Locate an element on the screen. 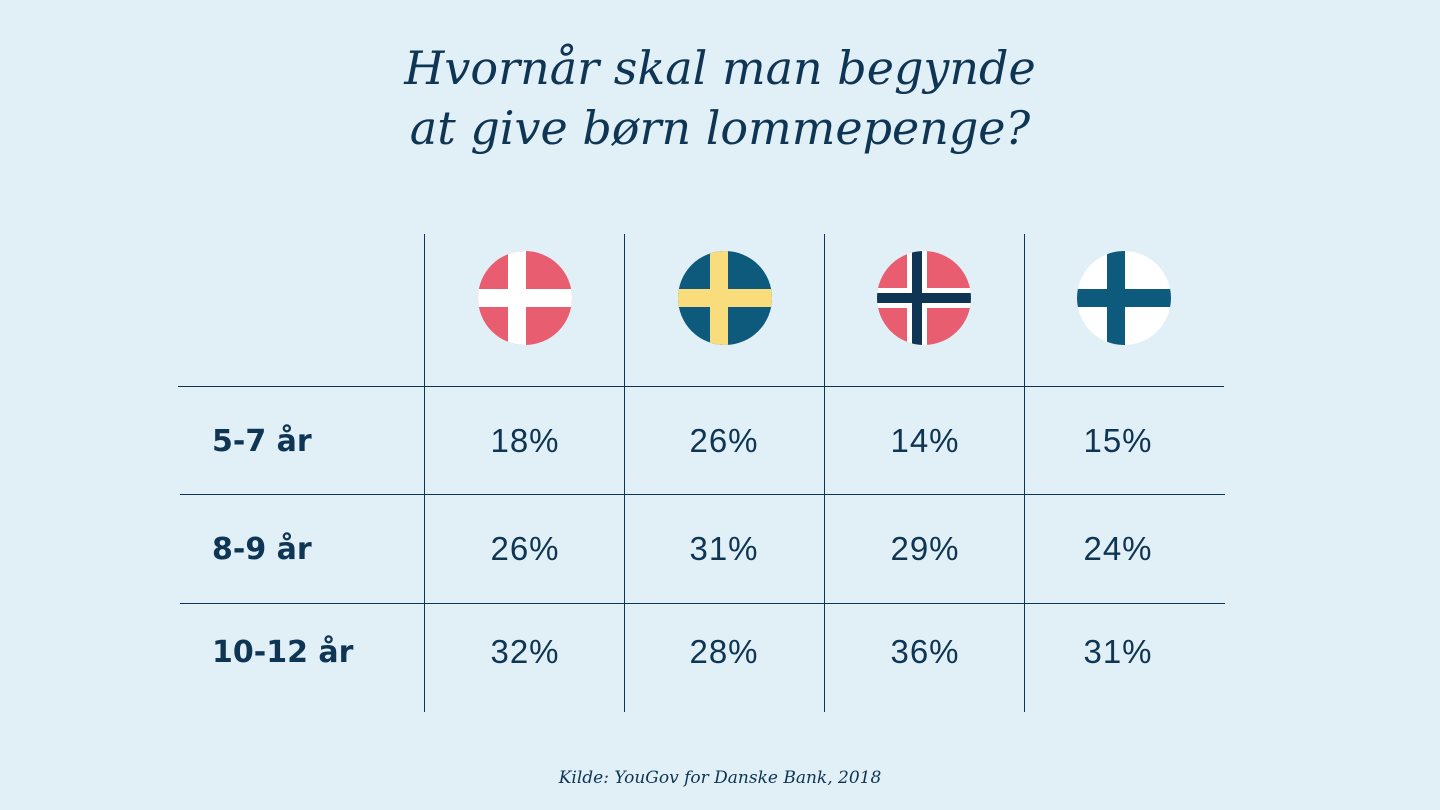 This screenshot has height=810, width=1440. cell-5-7-sweden: 26% is located at coordinates (724, 440).